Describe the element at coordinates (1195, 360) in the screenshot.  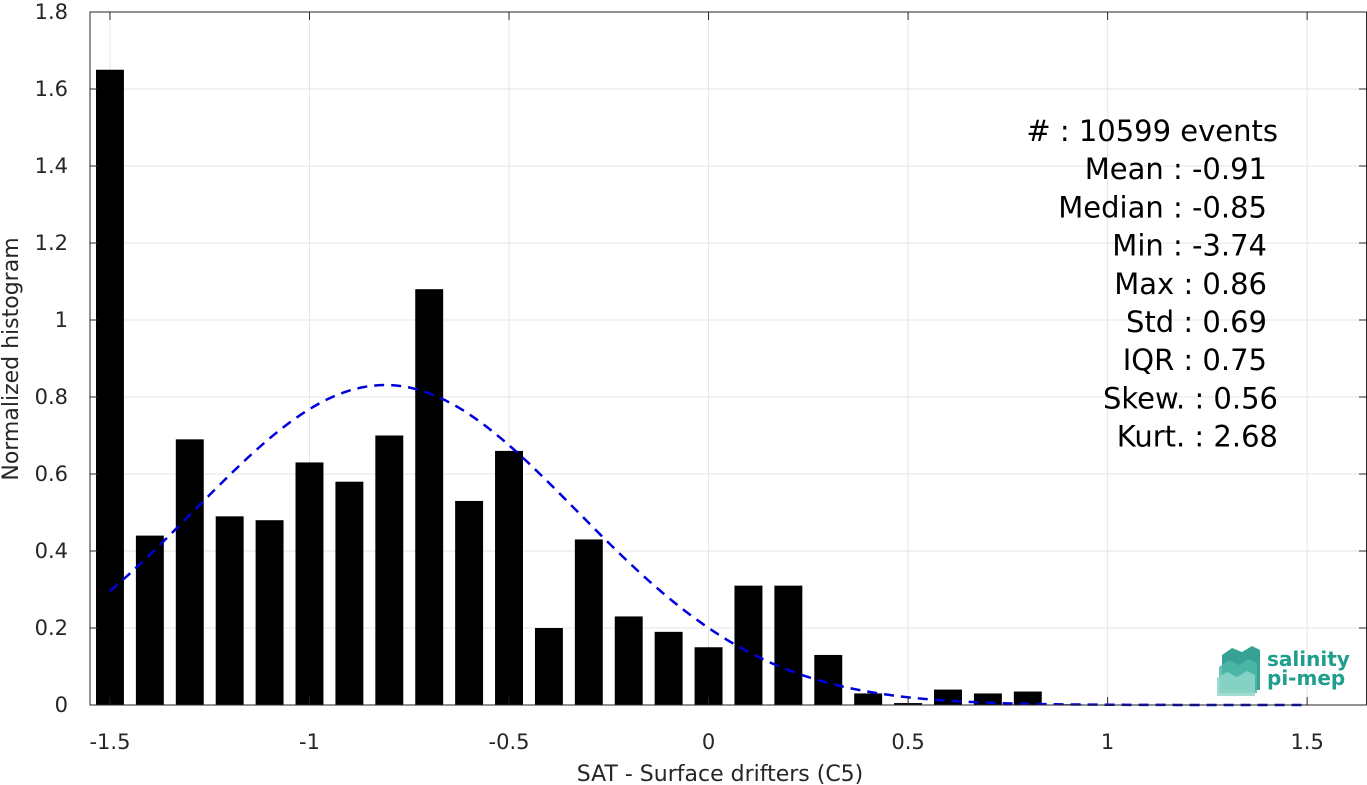
I see `statistic-line: IQR : 0.75` at that location.